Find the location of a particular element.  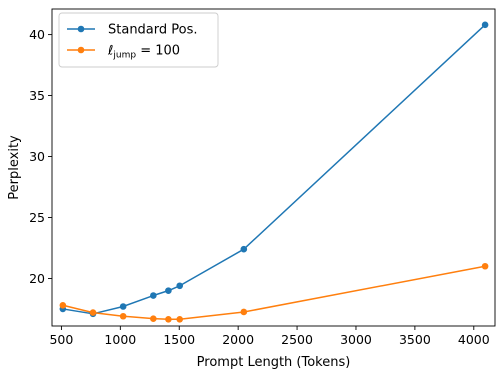

legend-label-jump: ℓjump = 100 is located at coordinates (143, 52).